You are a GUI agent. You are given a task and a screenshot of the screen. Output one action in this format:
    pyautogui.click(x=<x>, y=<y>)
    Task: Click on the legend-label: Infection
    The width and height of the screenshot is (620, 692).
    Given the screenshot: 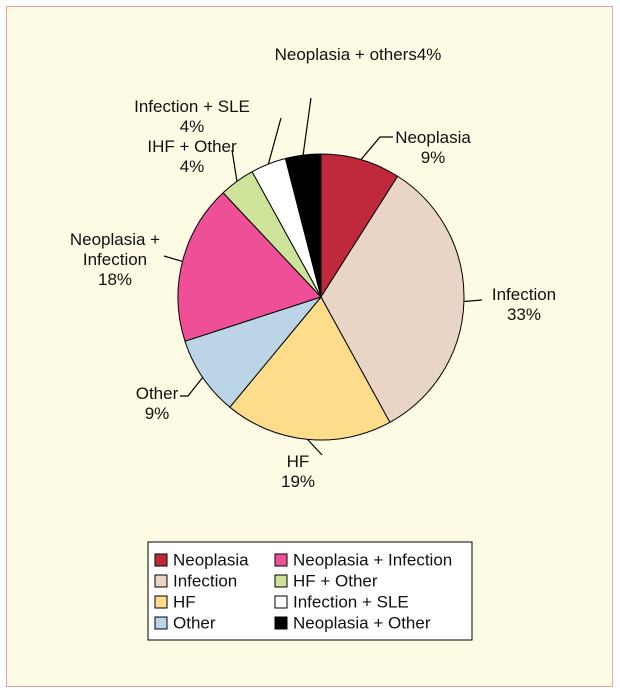 What is the action you would take?
    pyautogui.click(x=205, y=580)
    